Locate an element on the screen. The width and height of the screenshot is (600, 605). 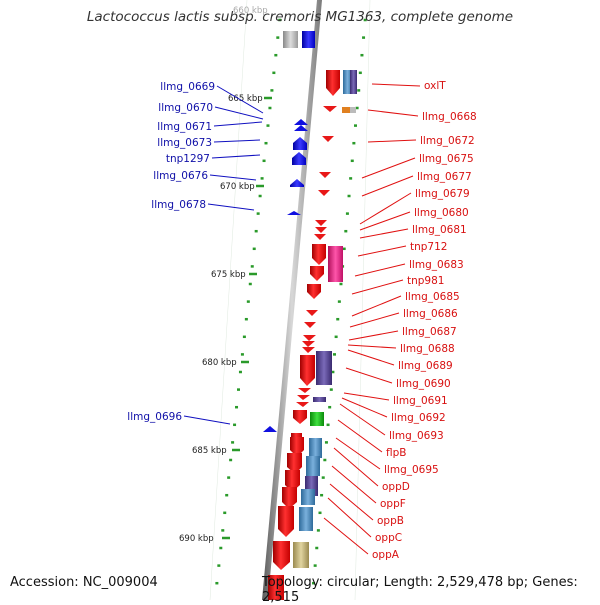
feature-llmg-0668-cds2 is located at coordinates (353, 110).